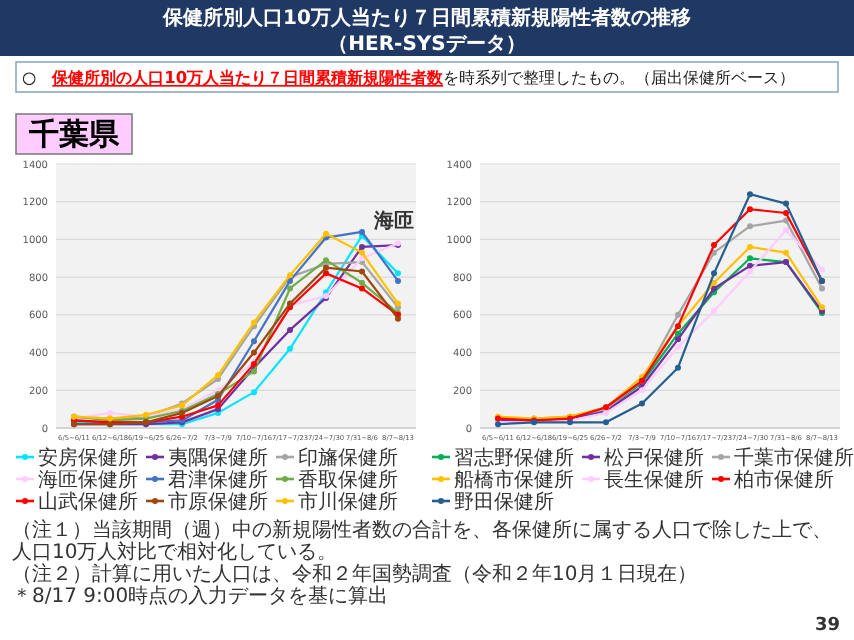  Describe the element at coordinates (200, 596) in the screenshot. I see `text: ＊8/17 9:00時点の入力データを基に算出` at that location.